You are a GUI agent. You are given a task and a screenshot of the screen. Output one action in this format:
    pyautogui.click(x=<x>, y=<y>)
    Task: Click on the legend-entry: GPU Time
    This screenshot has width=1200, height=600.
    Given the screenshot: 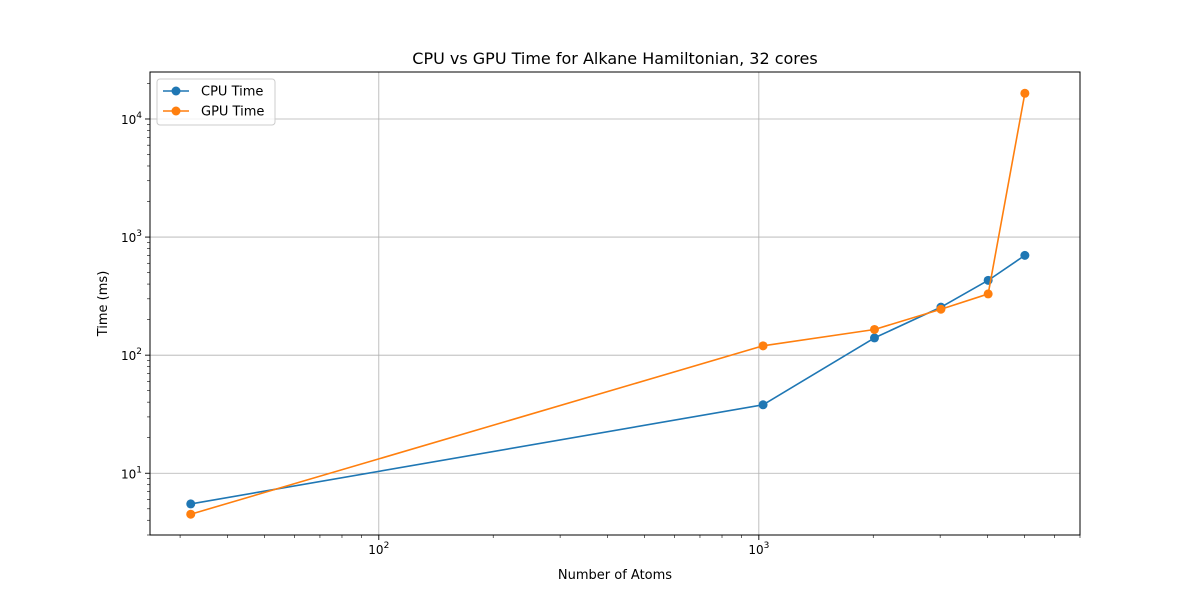 What is the action you would take?
    pyautogui.click(x=213, y=112)
    